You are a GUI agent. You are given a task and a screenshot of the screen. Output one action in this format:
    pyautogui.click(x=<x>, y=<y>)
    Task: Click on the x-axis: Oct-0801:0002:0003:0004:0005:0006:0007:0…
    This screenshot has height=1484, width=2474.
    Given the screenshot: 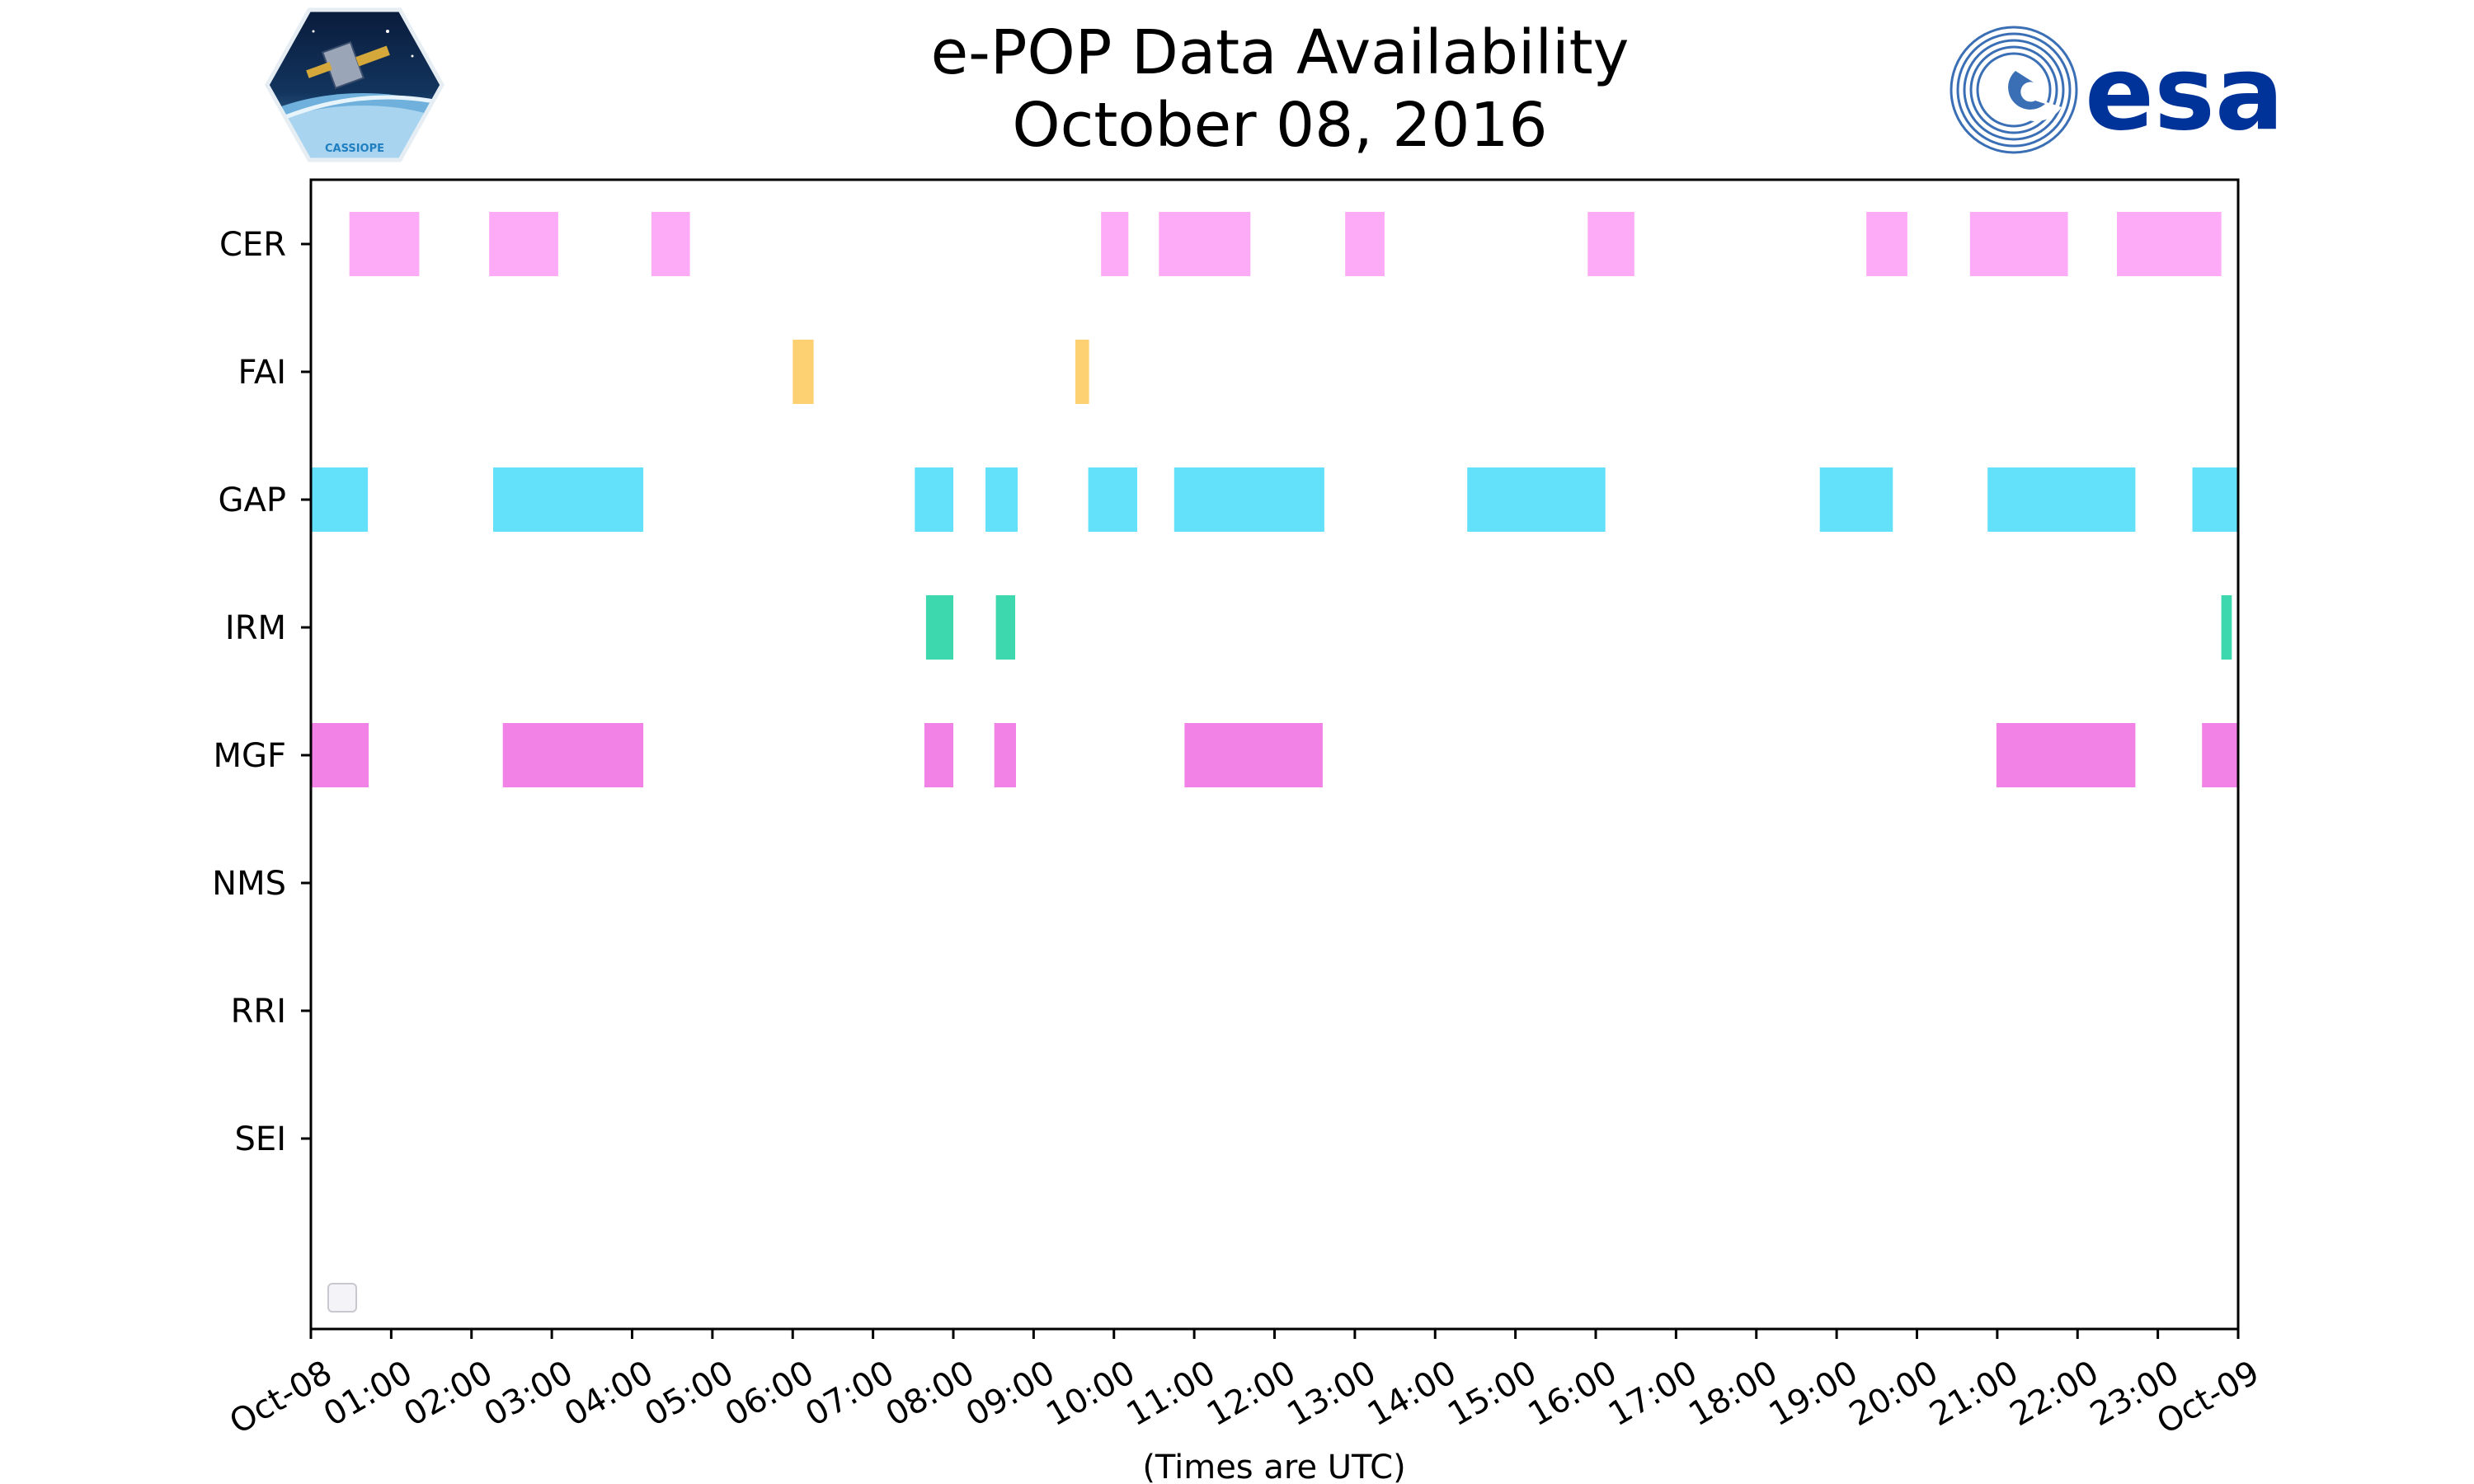 What is the action you would take?
    pyautogui.click(x=1244, y=1385)
    